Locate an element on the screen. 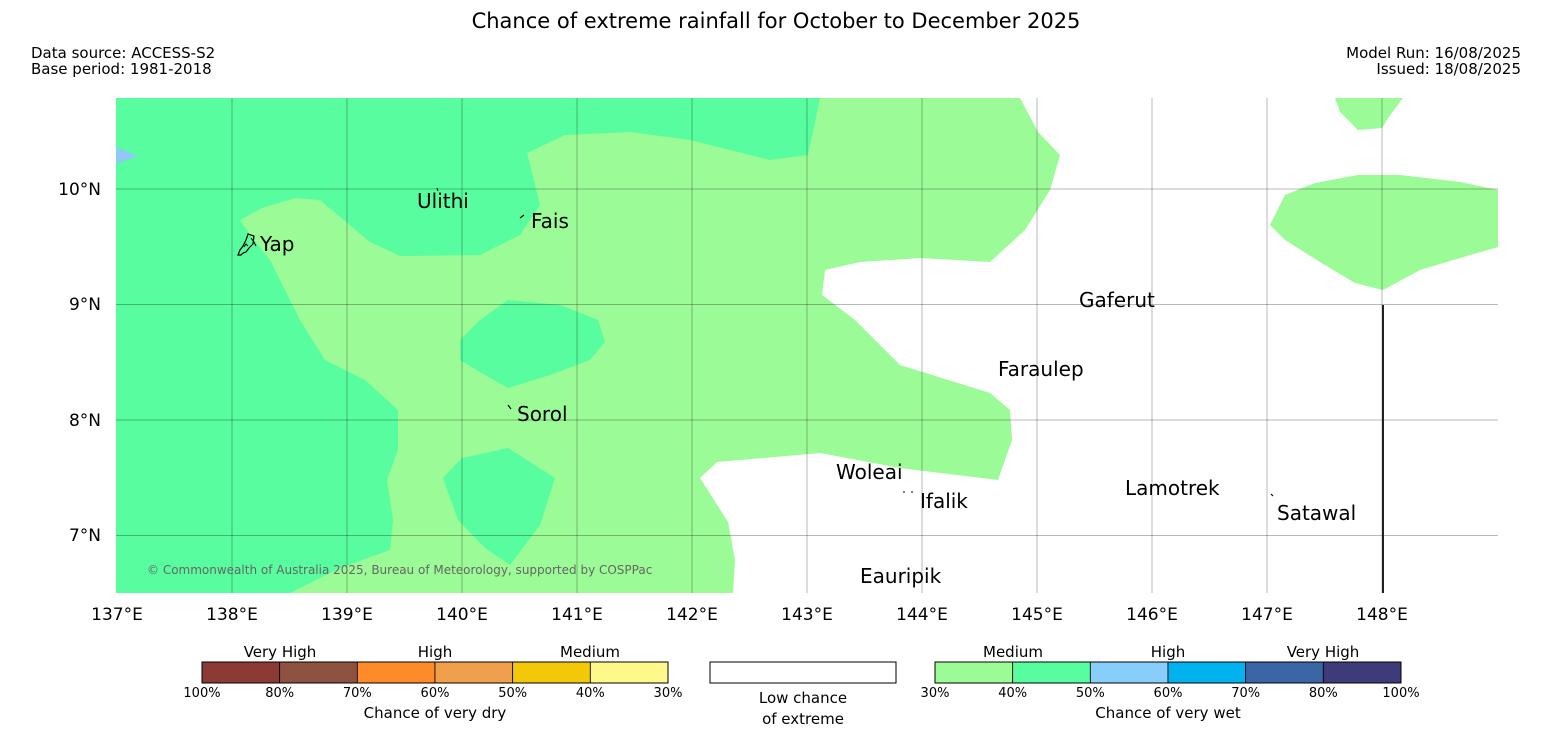  satawal-island-outline is located at coordinates (1272, 495).